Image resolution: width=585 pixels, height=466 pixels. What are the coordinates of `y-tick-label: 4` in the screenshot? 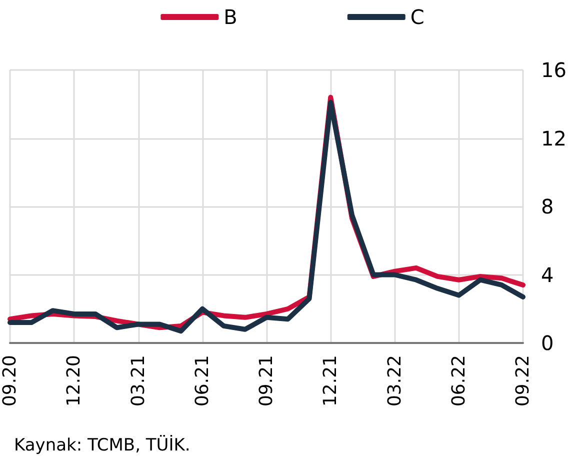 It's located at (547, 274).